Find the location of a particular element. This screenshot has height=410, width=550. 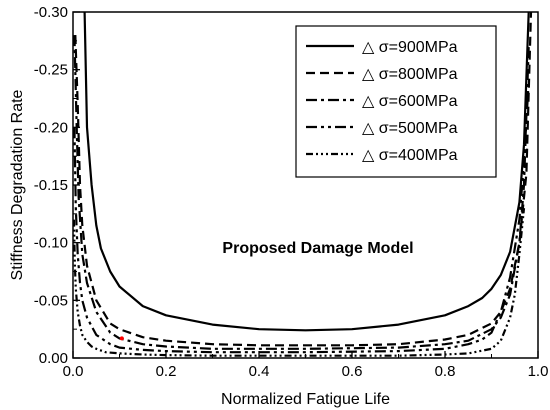

y-axis-ticks: 0.00 -0.05 -0.10 -0.15 -0.20 -0.25 -0.30 is located at coordinates (57, 185).